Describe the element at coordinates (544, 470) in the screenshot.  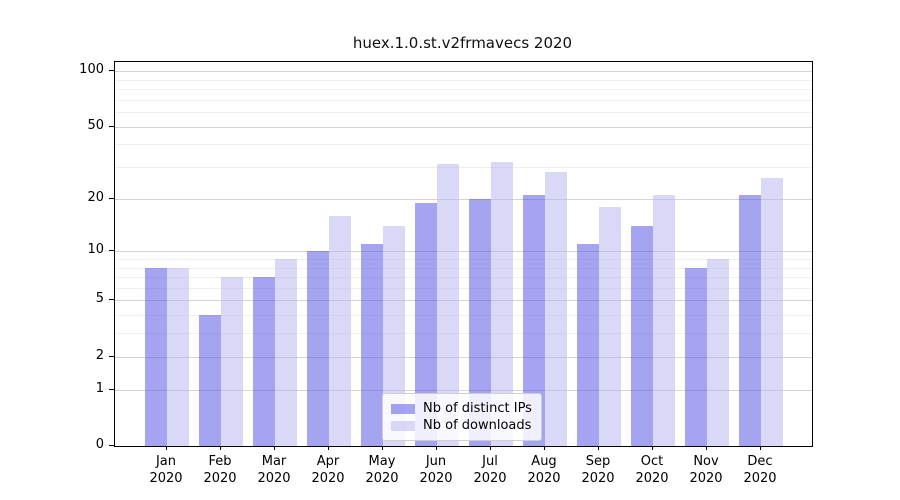
I see `x-tick-label-aug: Aug 2020` at that location.